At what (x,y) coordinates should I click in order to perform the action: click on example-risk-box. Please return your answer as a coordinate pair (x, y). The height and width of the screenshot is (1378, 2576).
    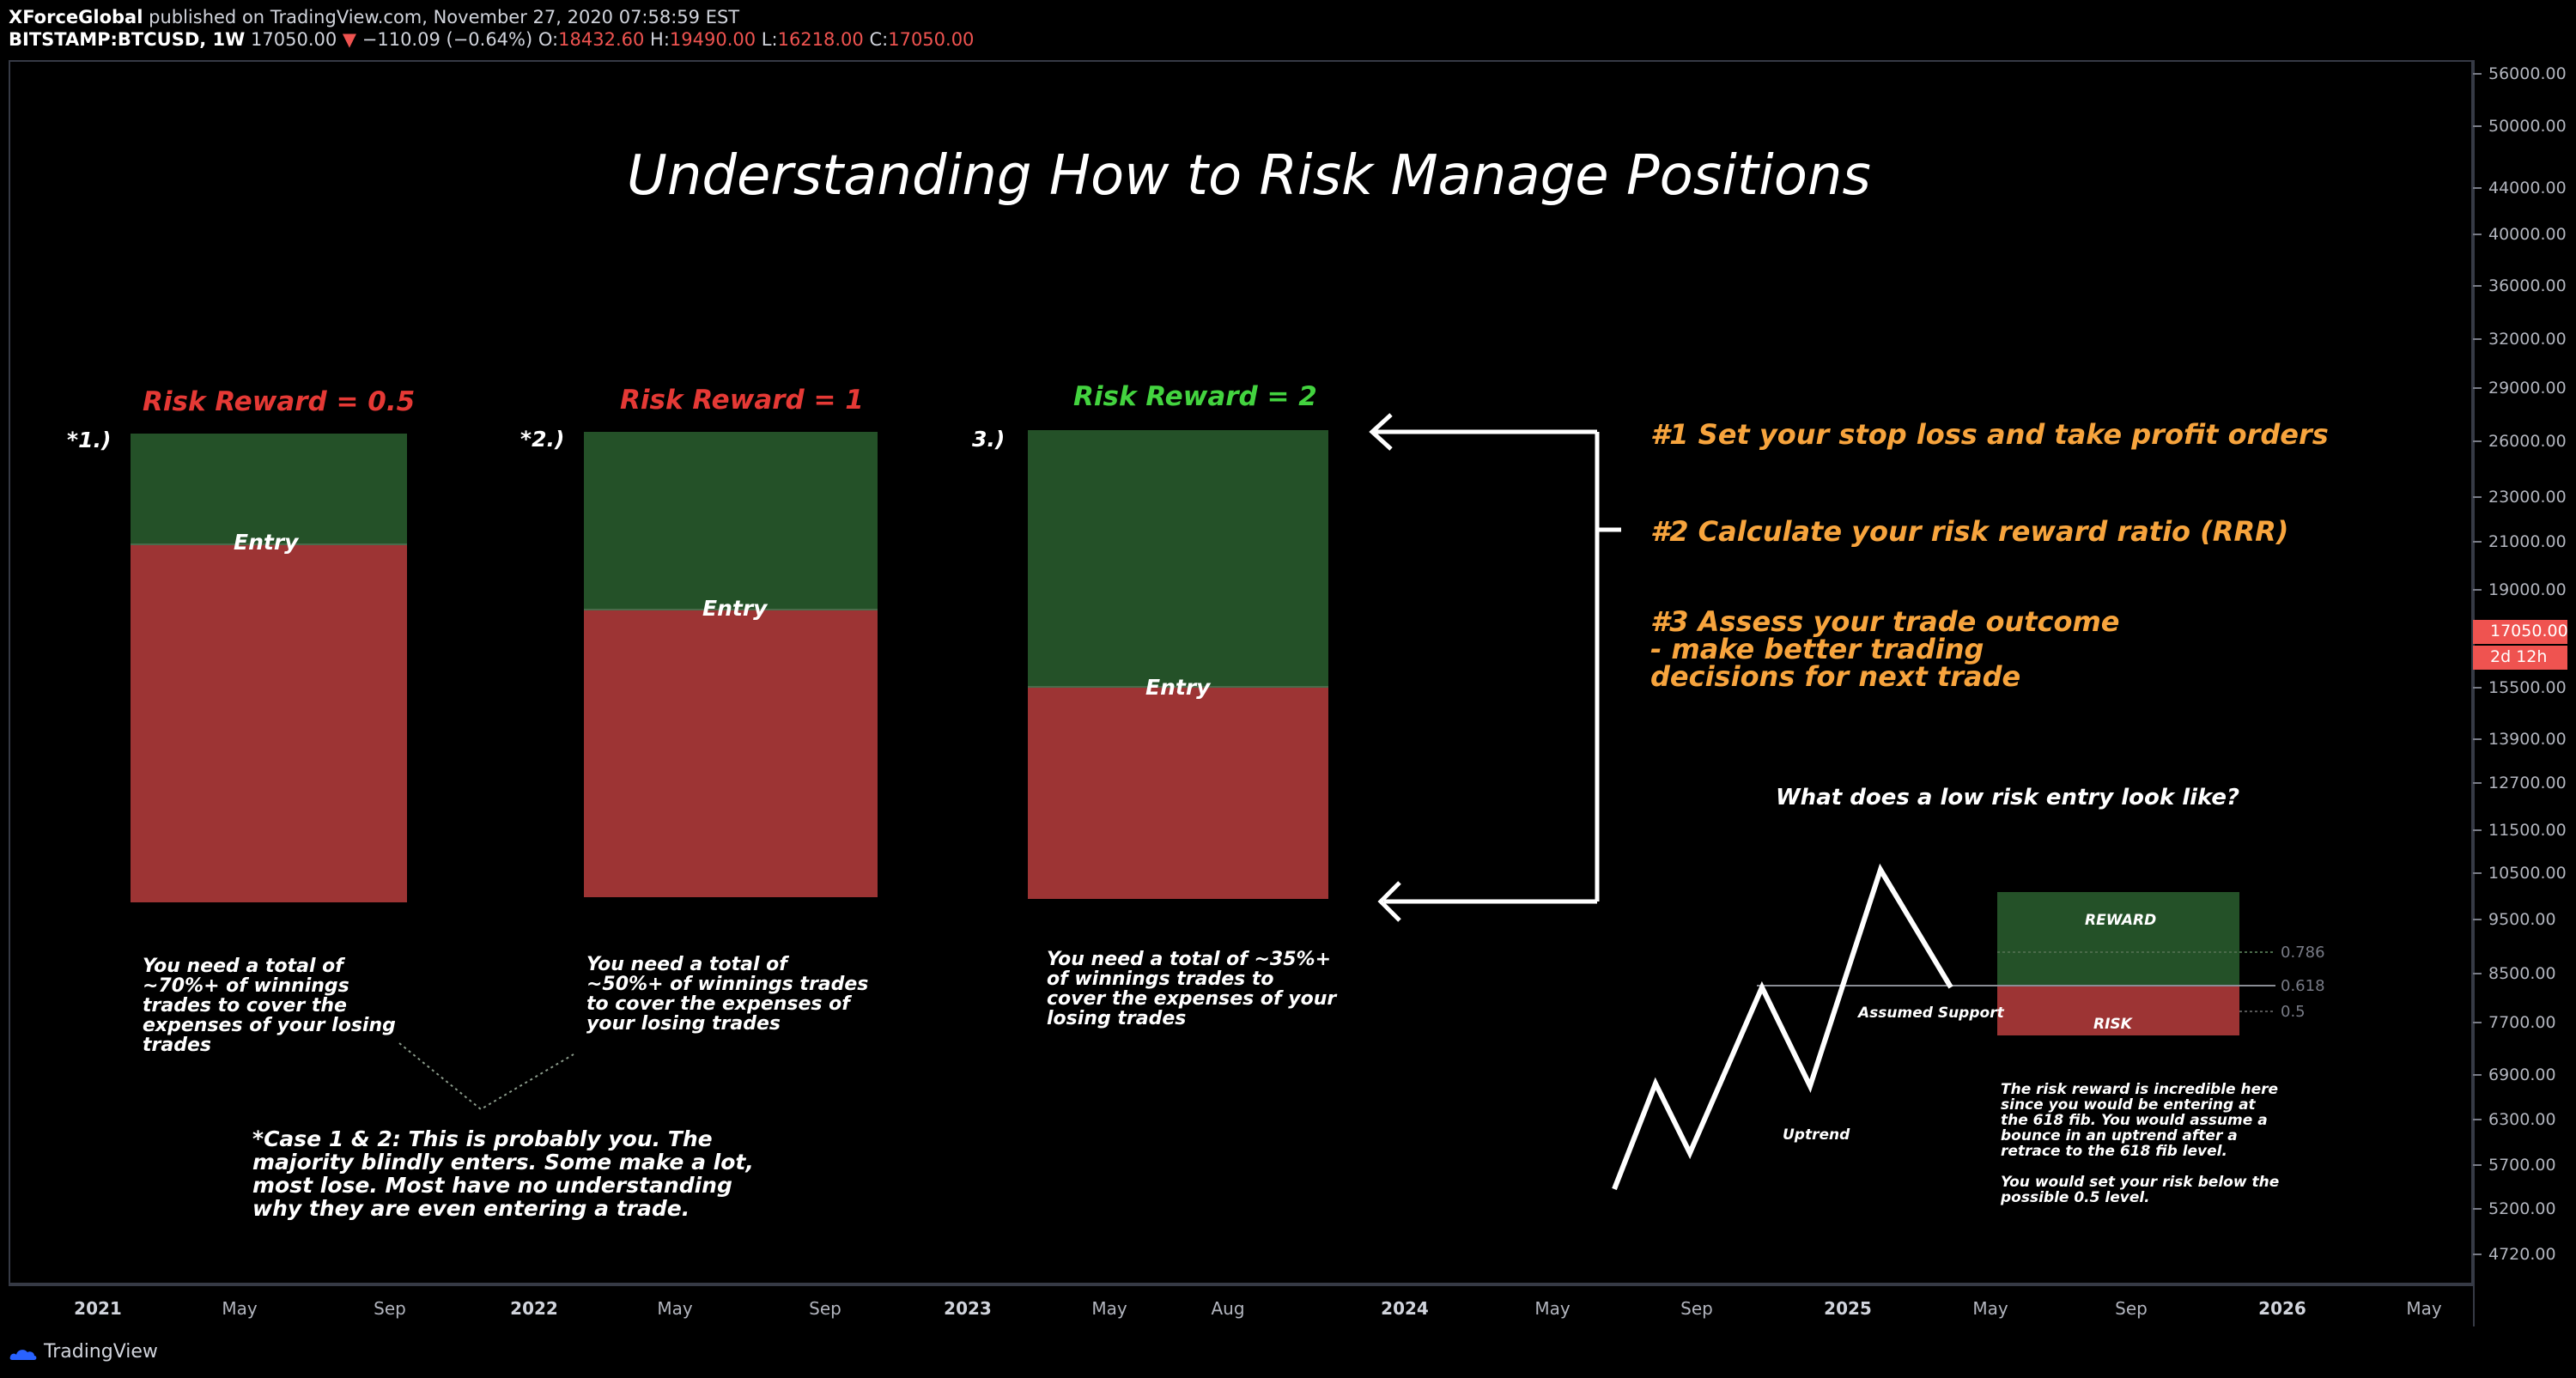
    Looking at the image, I should click on (2118, 1010).